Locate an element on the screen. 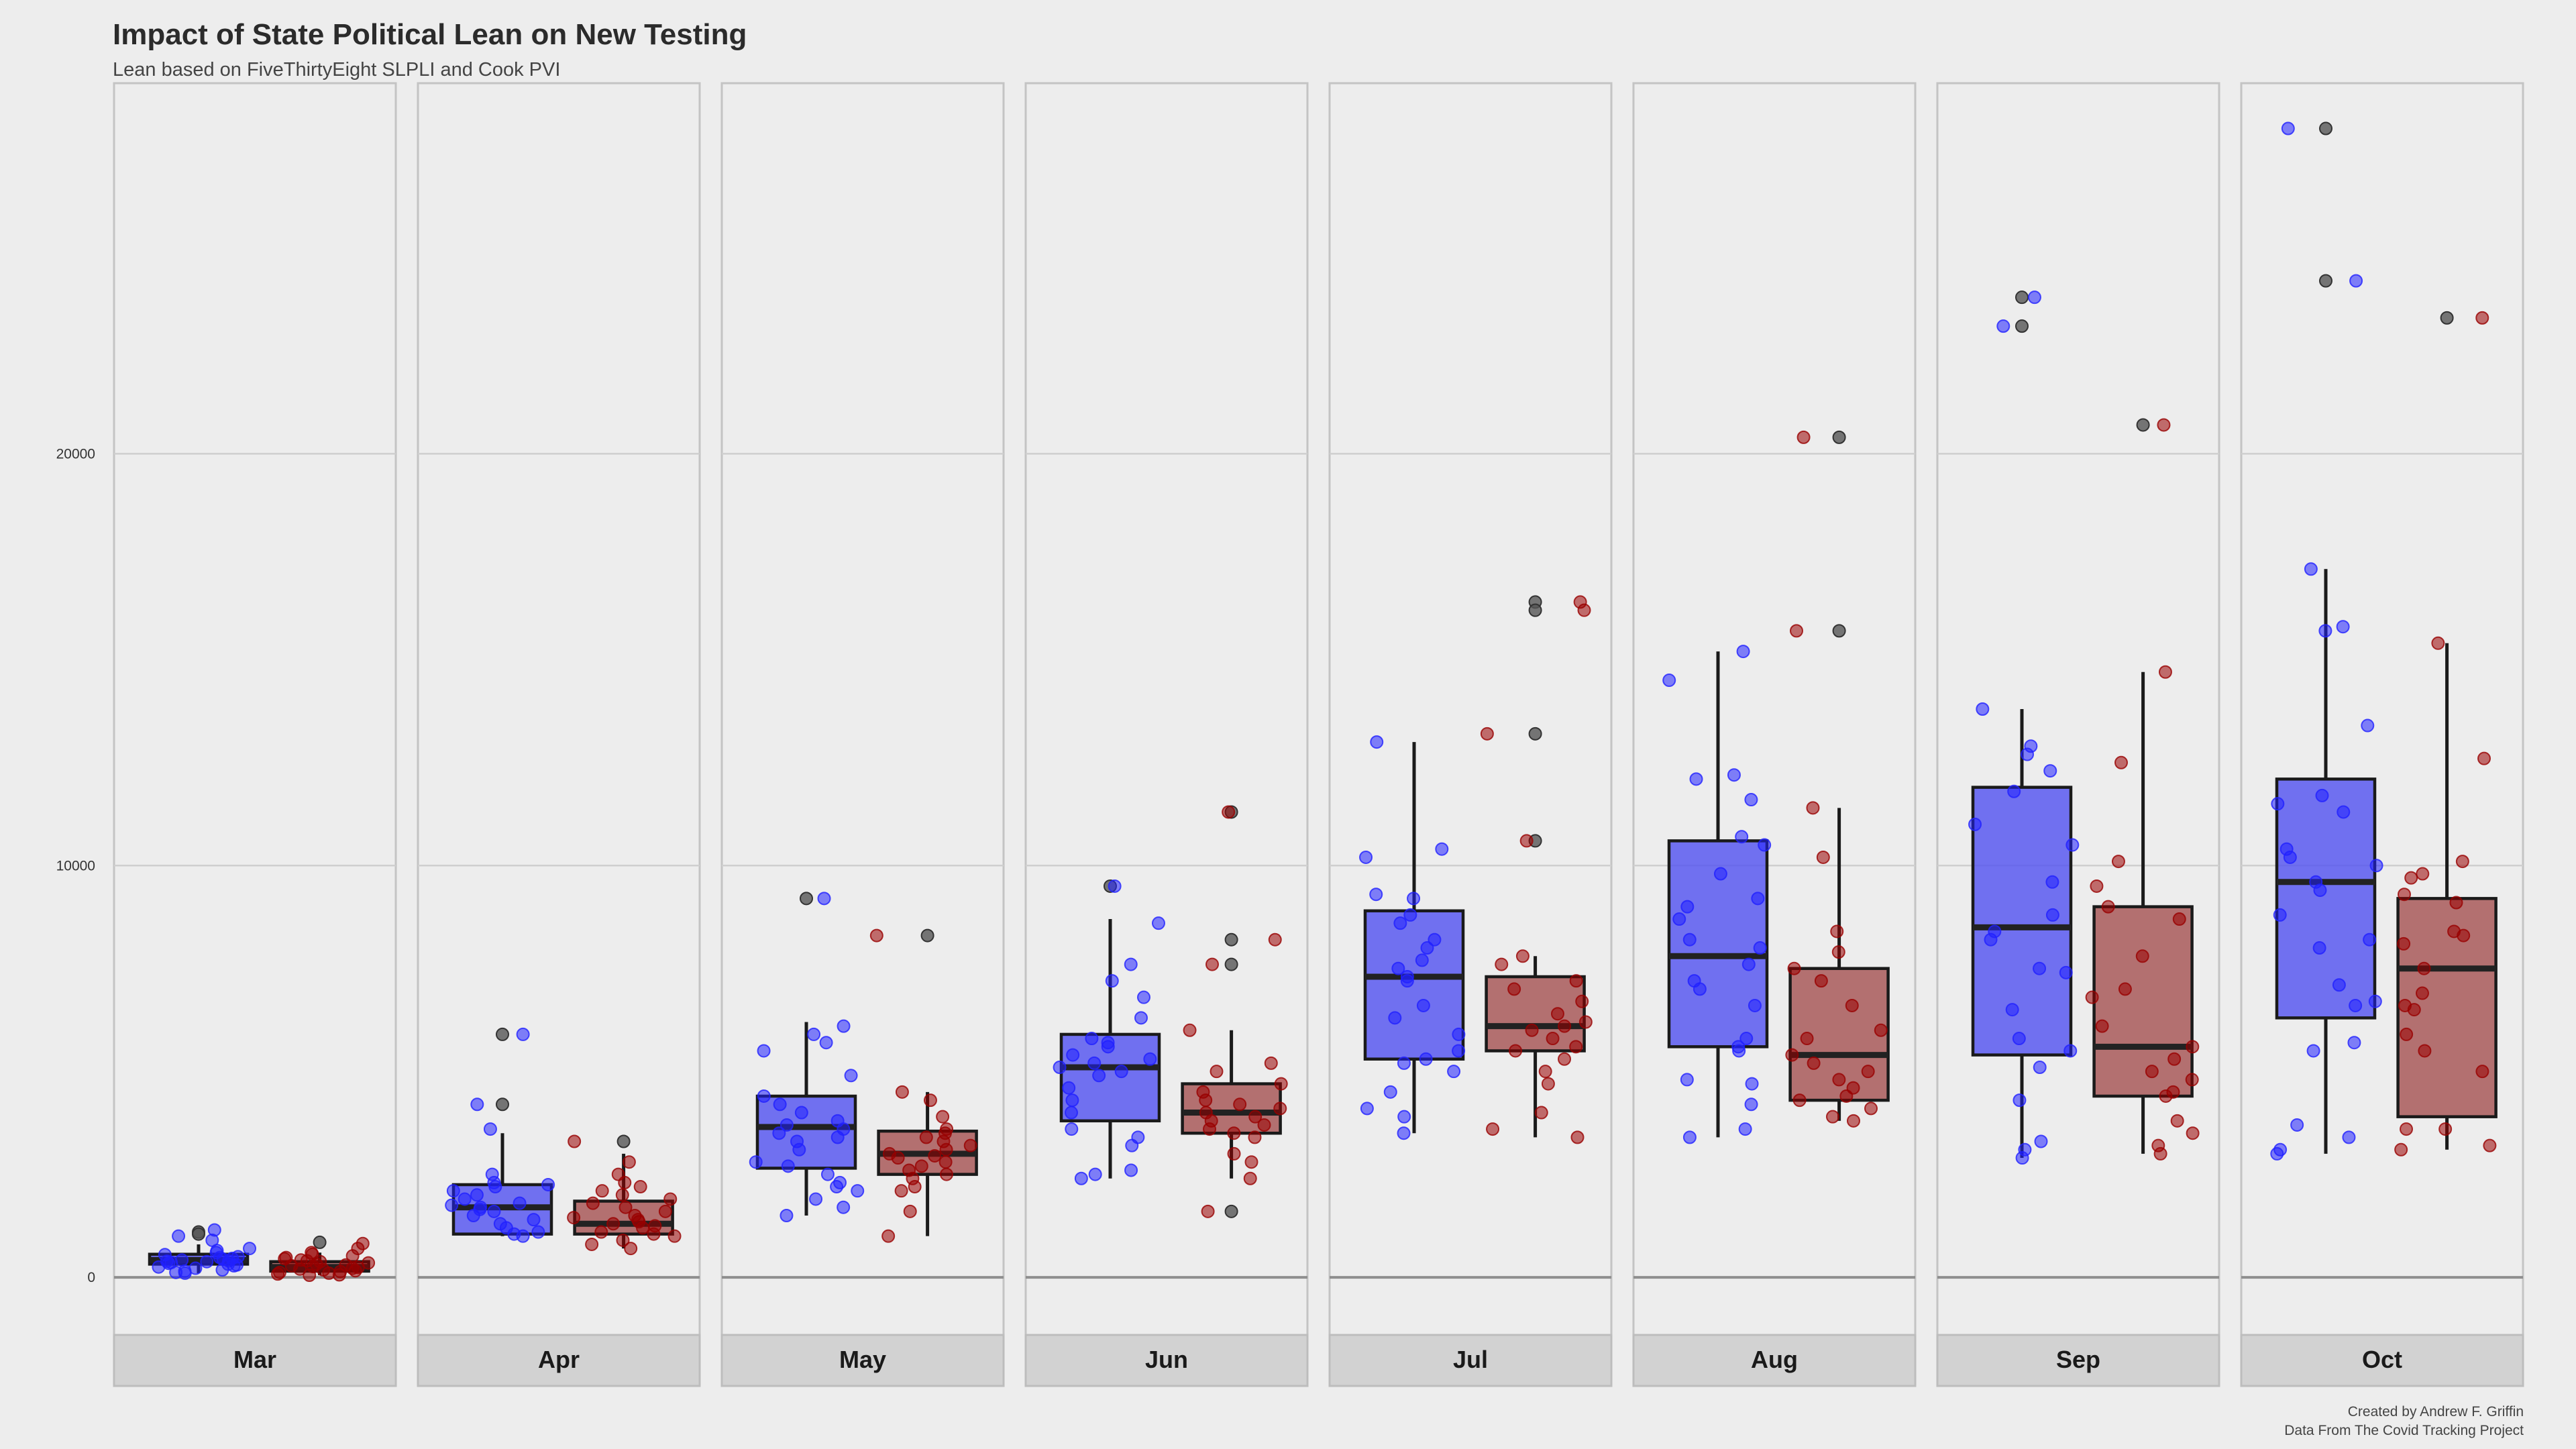  facet-label: Jul is located at coordinates (1470, 1359).